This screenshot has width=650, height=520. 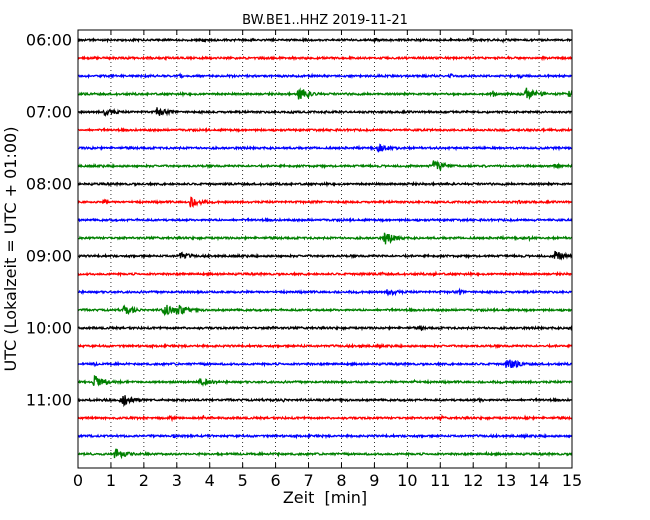 I want to click on y-tick-label: 09:00, so click(x=49, y=256).